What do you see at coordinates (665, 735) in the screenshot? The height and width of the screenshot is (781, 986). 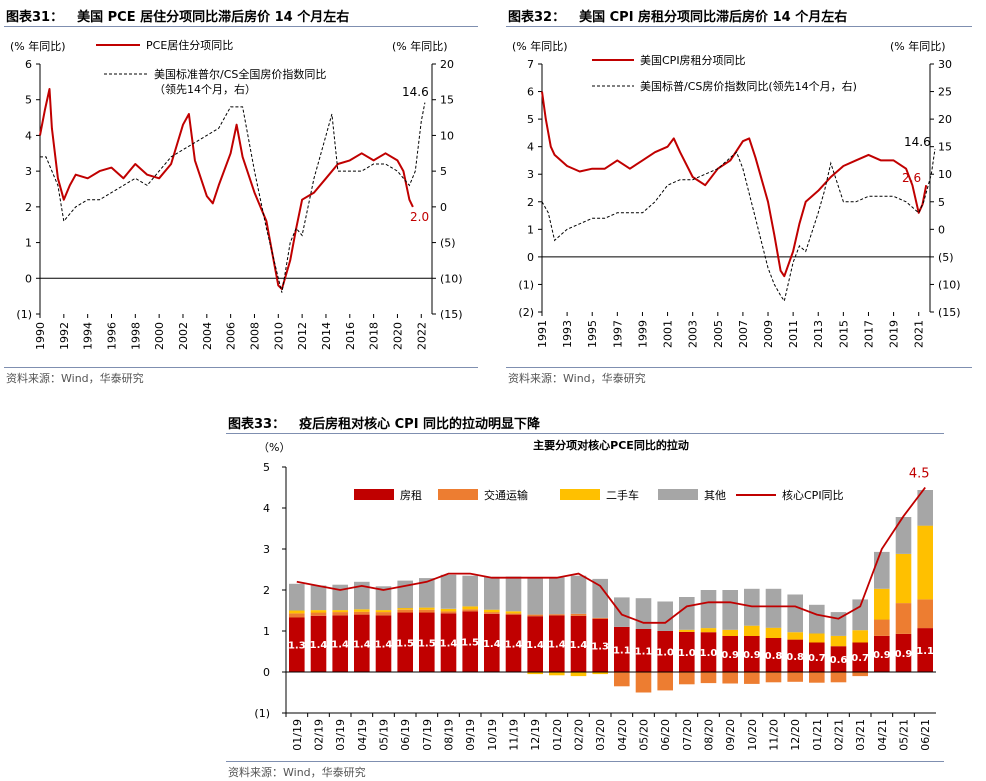 I see `chart33-x-tick-label: 06/20` at bounding box center [665, 735].